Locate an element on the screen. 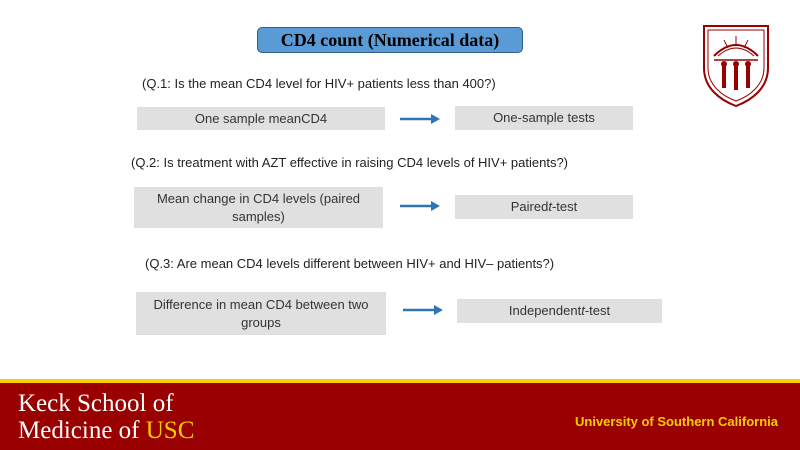  usc-seal-icon is located at coordinates (736, 66).